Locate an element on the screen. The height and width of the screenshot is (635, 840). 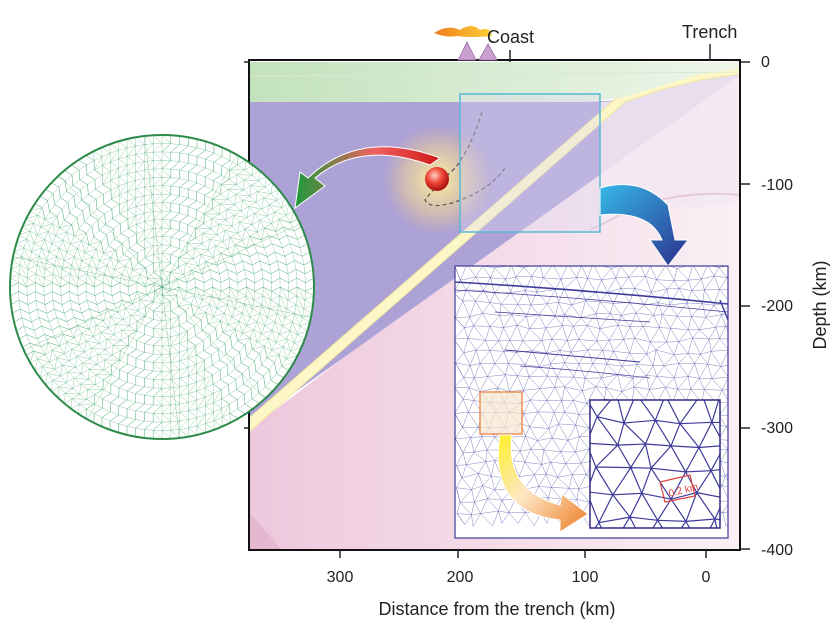
crust-band is located at coordinates (494, 82).